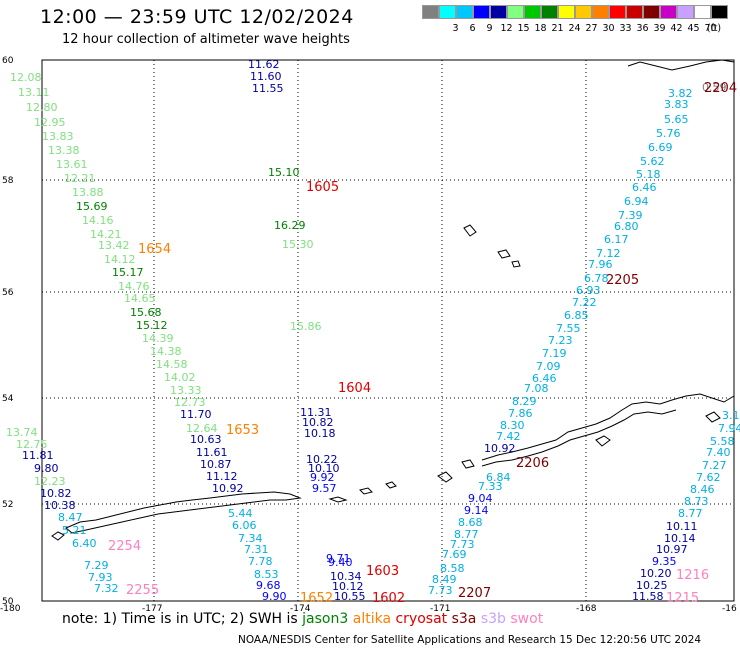 This screenshot has height=650, width=740. What do you see at coordinates (98, 220) in the screenshot?
I see `wave-height-value: 14.16` at bounding box center [98, 220].